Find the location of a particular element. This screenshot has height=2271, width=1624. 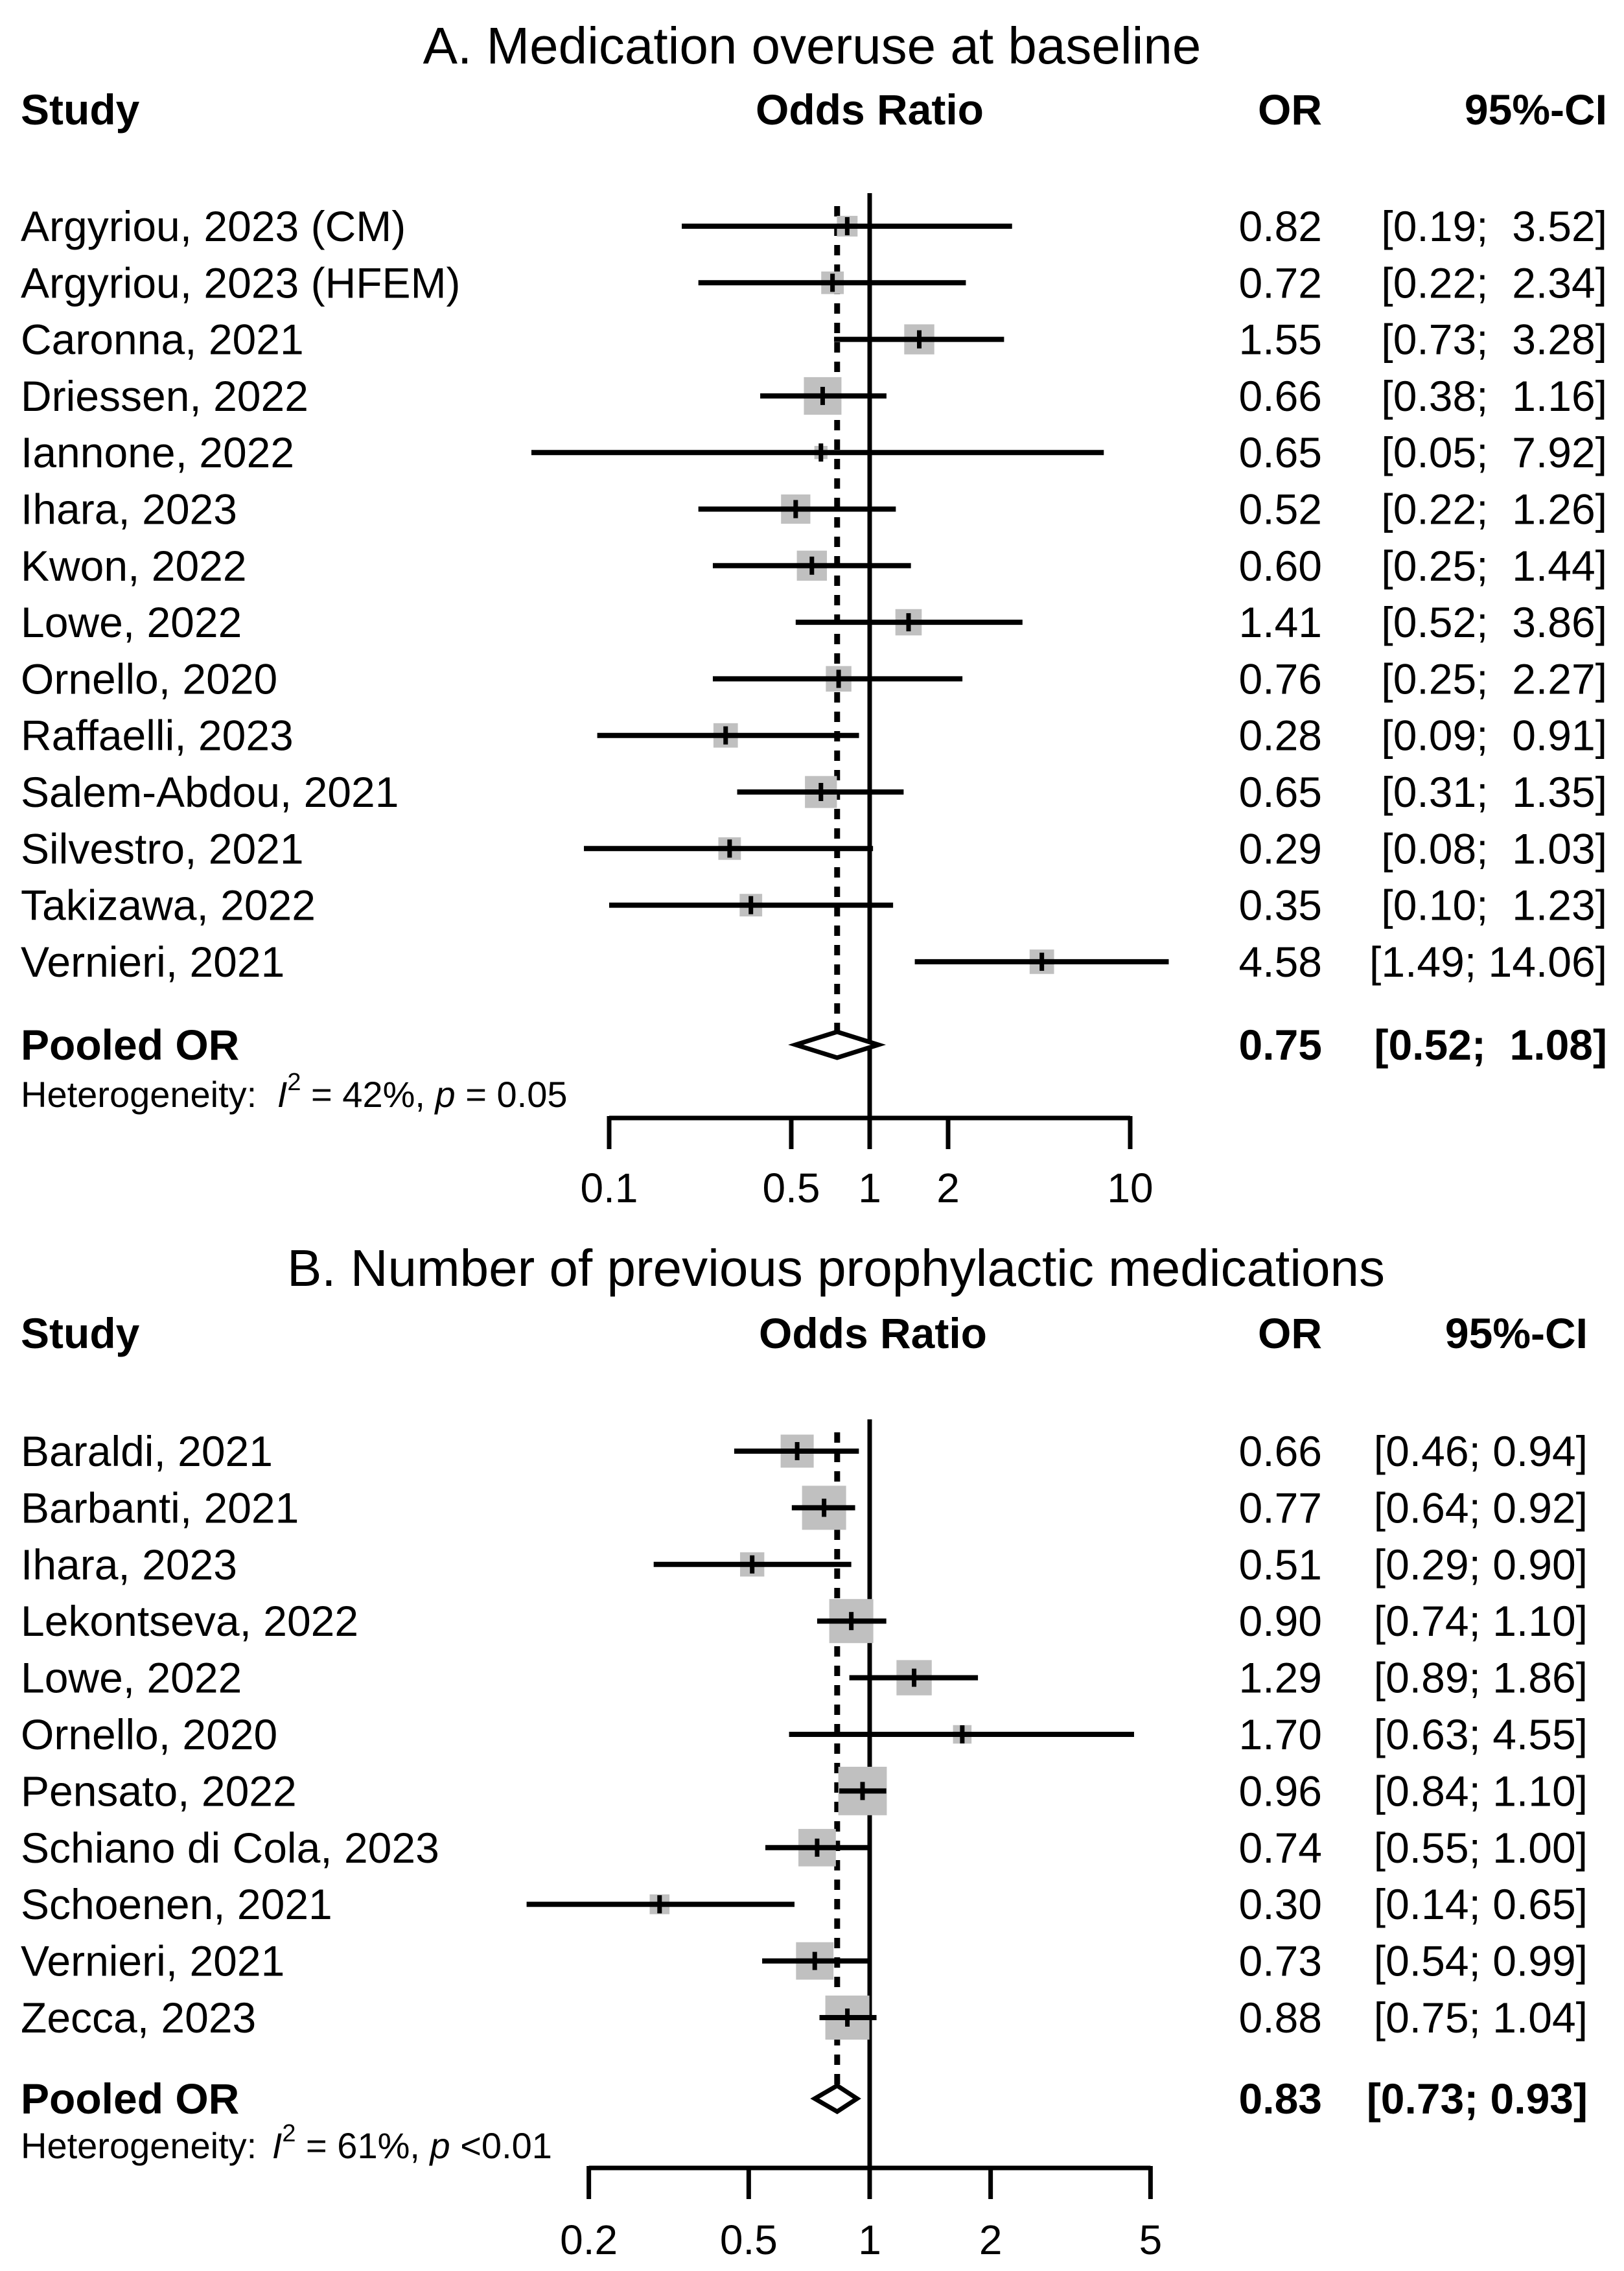

study-ci-value: [1.49; 14.06] is located at coordinates (1488, 962).